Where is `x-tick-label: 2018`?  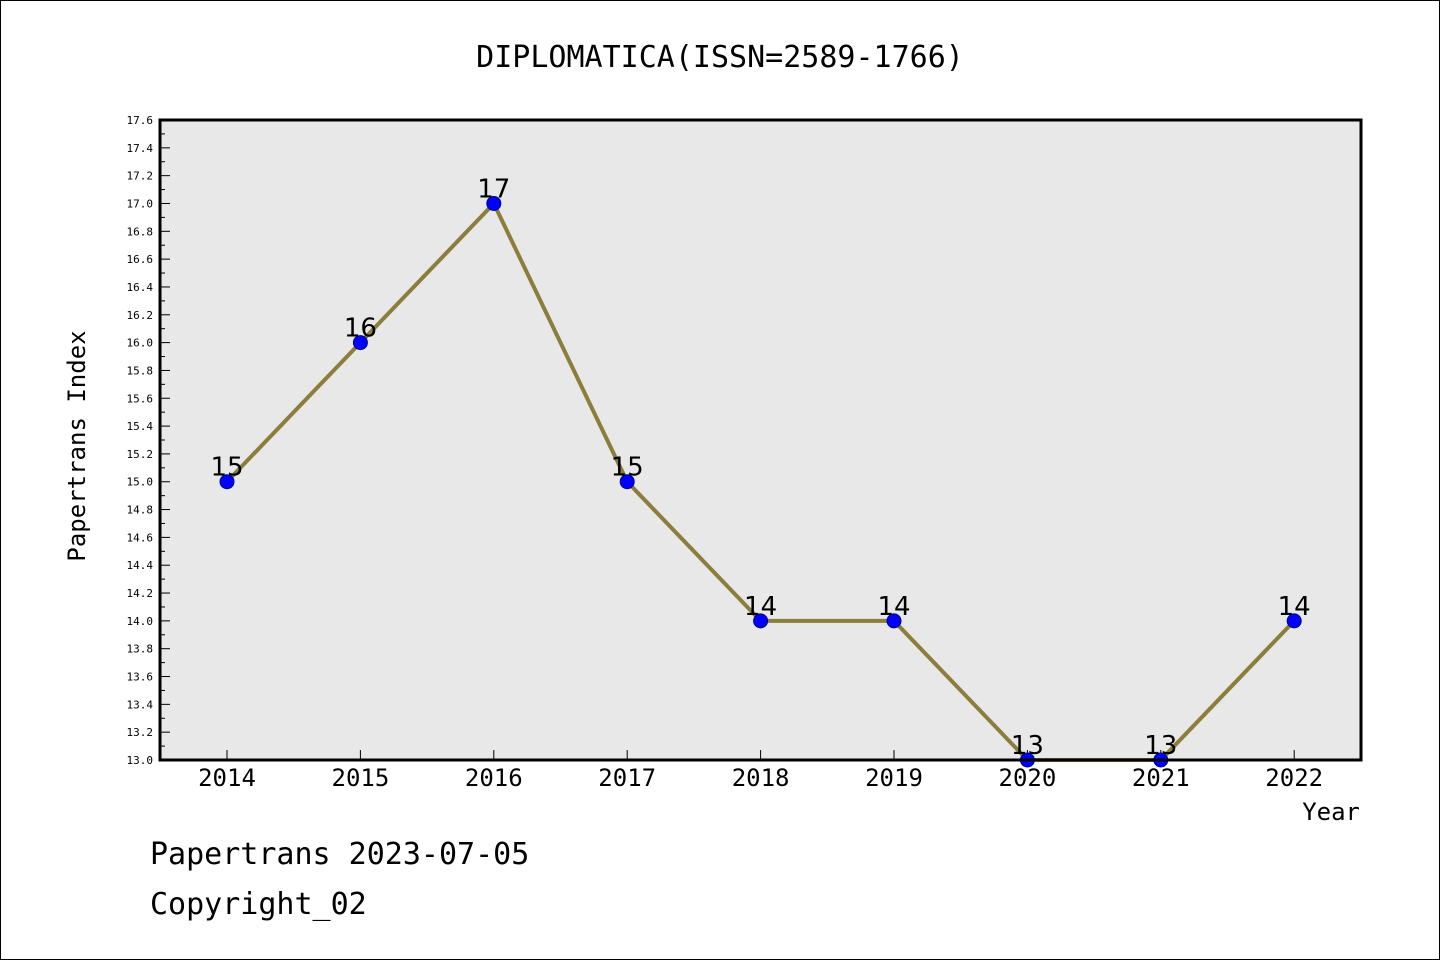
x-tick-label: 2018 is located at coordinates (761, 778).